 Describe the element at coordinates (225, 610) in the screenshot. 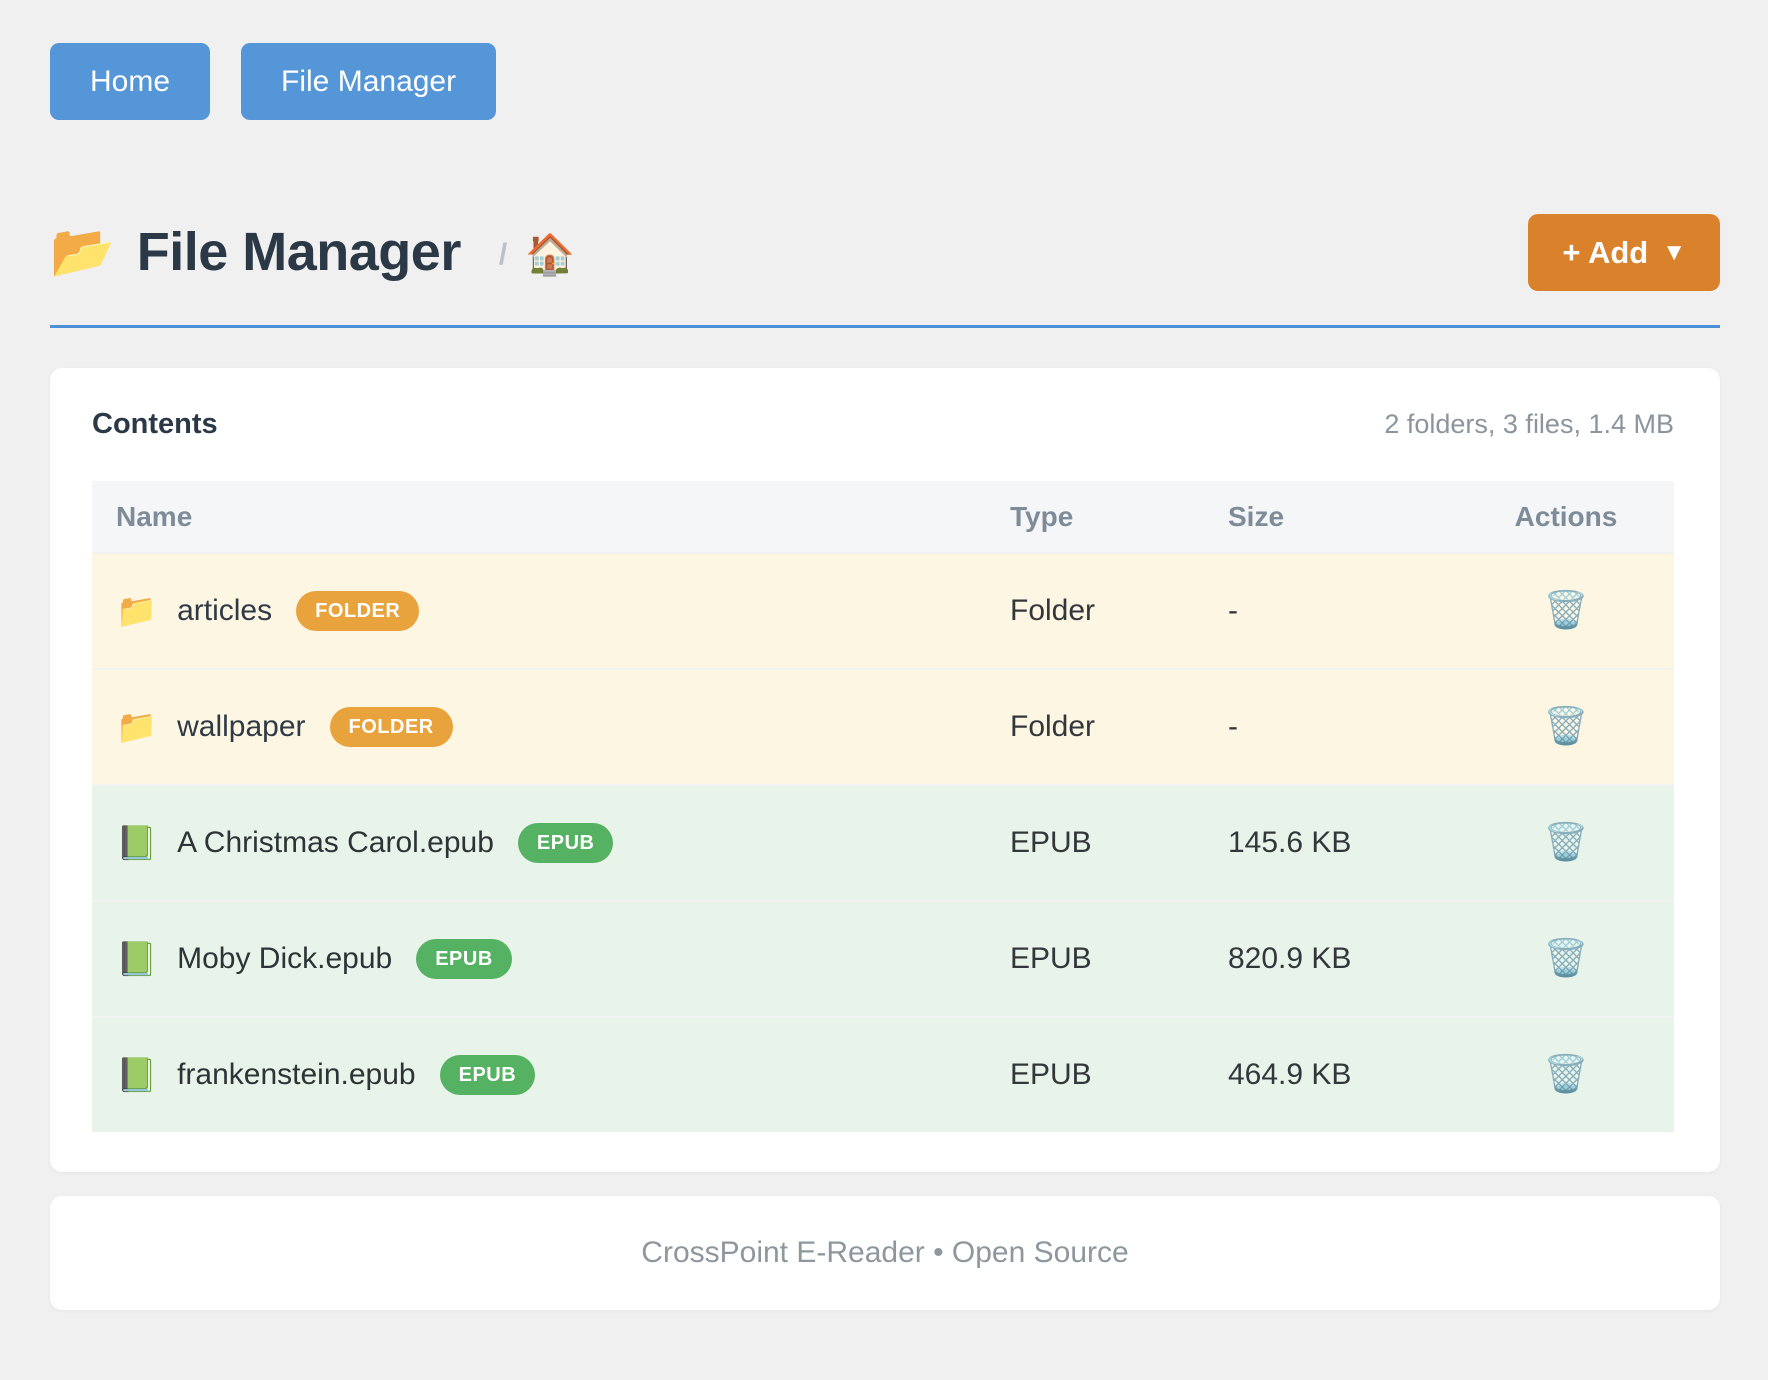

I see `item-name-link: articles` at that location.